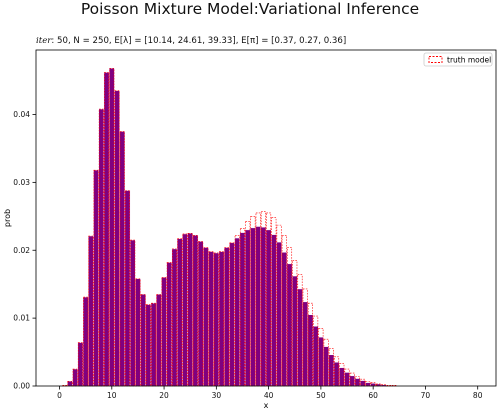 The width and height of the screenshot is (500, 412). I want to click on x-axis-label: x, so click(266, 405).